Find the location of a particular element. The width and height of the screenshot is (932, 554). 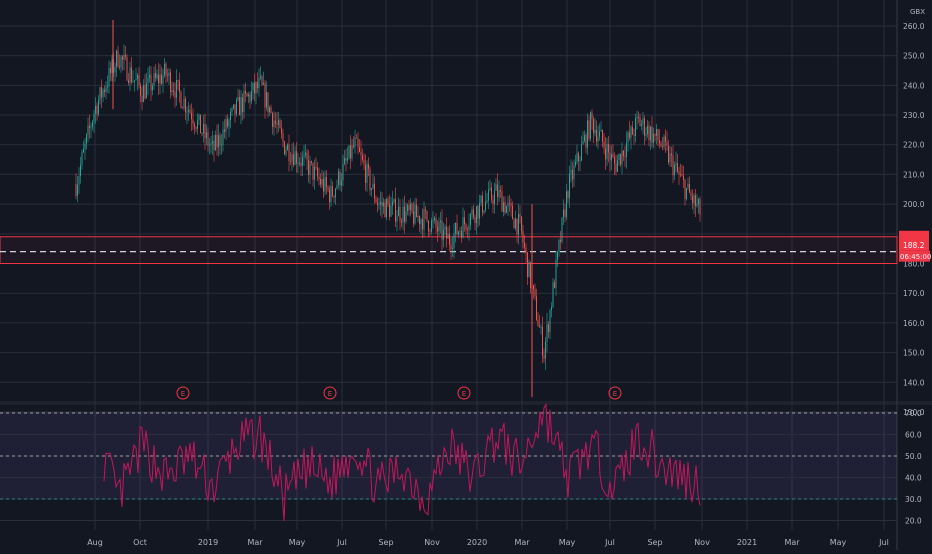

y-tick-label: 130.0 is located at coordinates (914, 412).